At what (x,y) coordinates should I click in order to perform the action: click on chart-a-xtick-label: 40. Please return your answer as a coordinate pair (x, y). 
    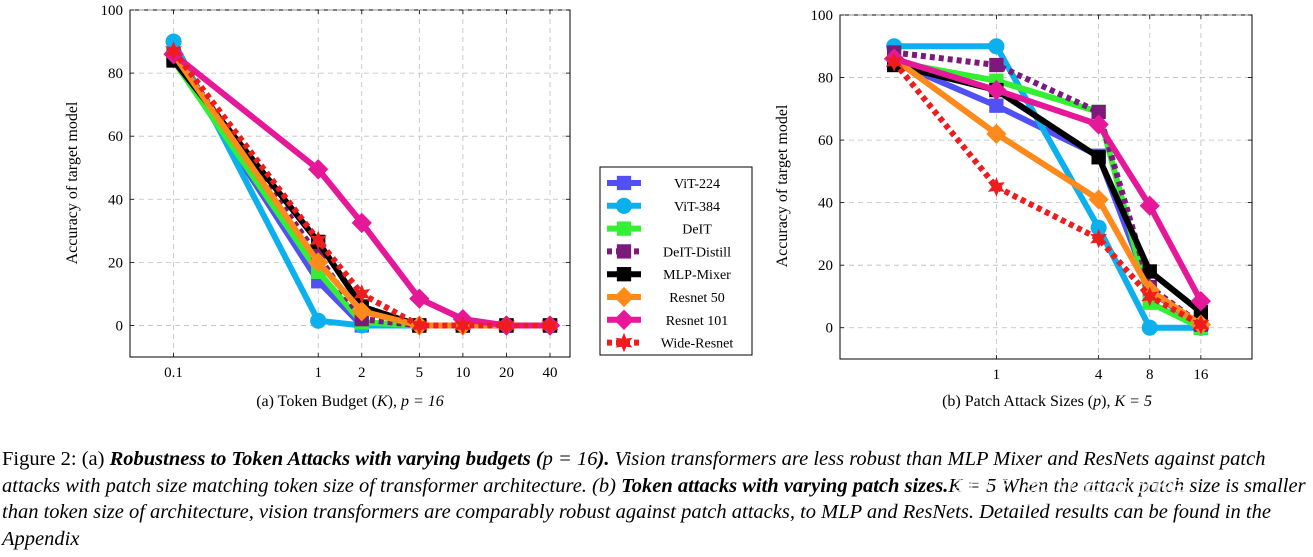
    Looking at the image, I should click on (549, 373).